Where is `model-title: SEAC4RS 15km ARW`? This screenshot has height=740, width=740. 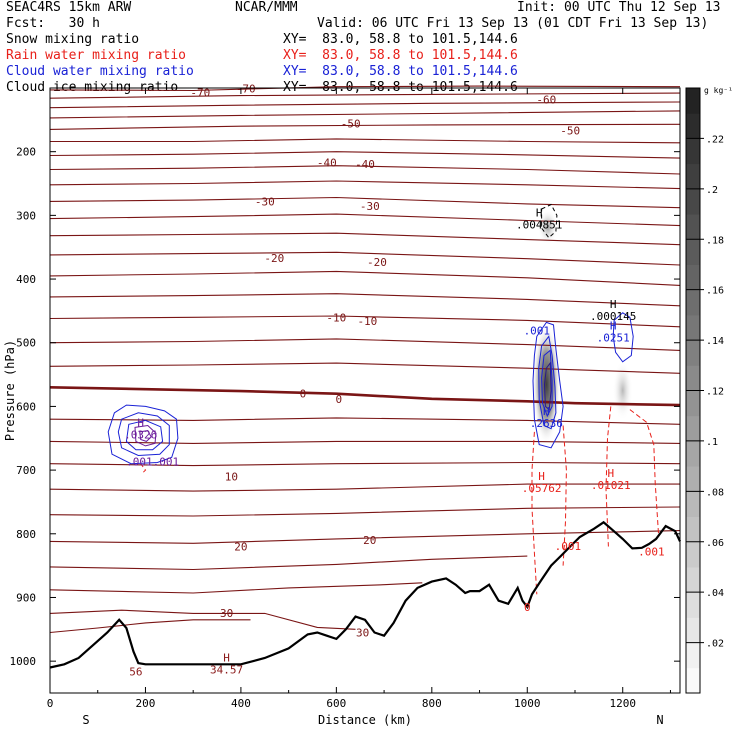
model-title: SEAC4RS 15km ARW is located at coordinates (69, 7).